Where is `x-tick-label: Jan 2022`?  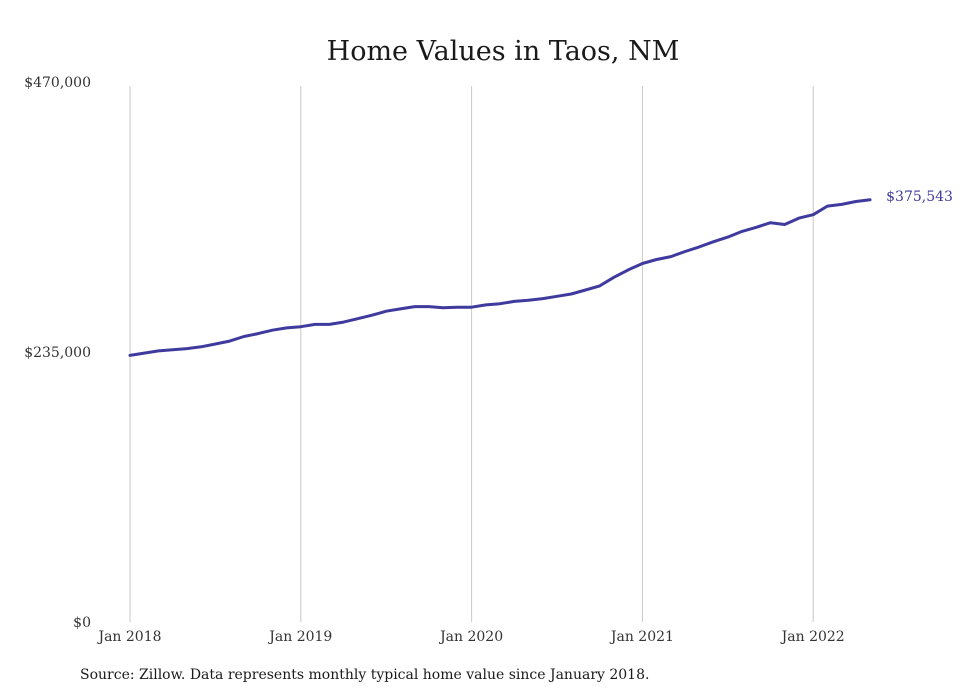
x-tick-label: Jan 2022 is located at coordinates (812, 637).